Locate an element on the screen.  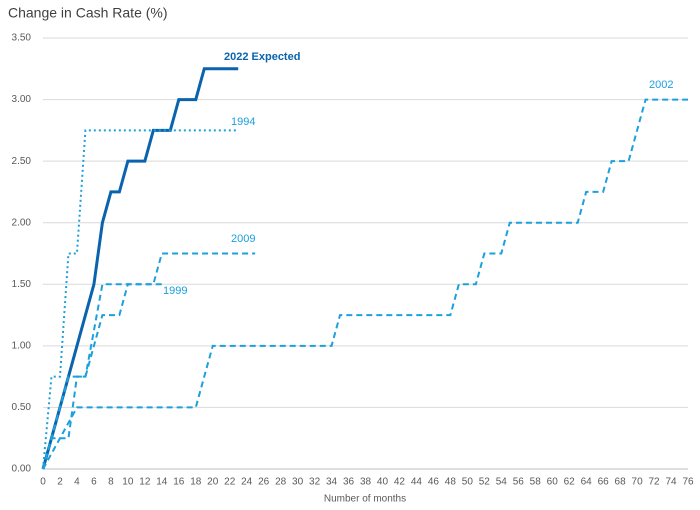
x-tick-label: 58 is located at coordinates (536, 482).